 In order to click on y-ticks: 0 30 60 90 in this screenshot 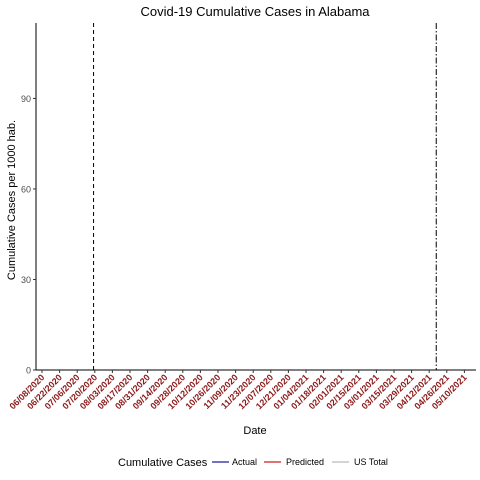, I will do `click(28, 235)`.